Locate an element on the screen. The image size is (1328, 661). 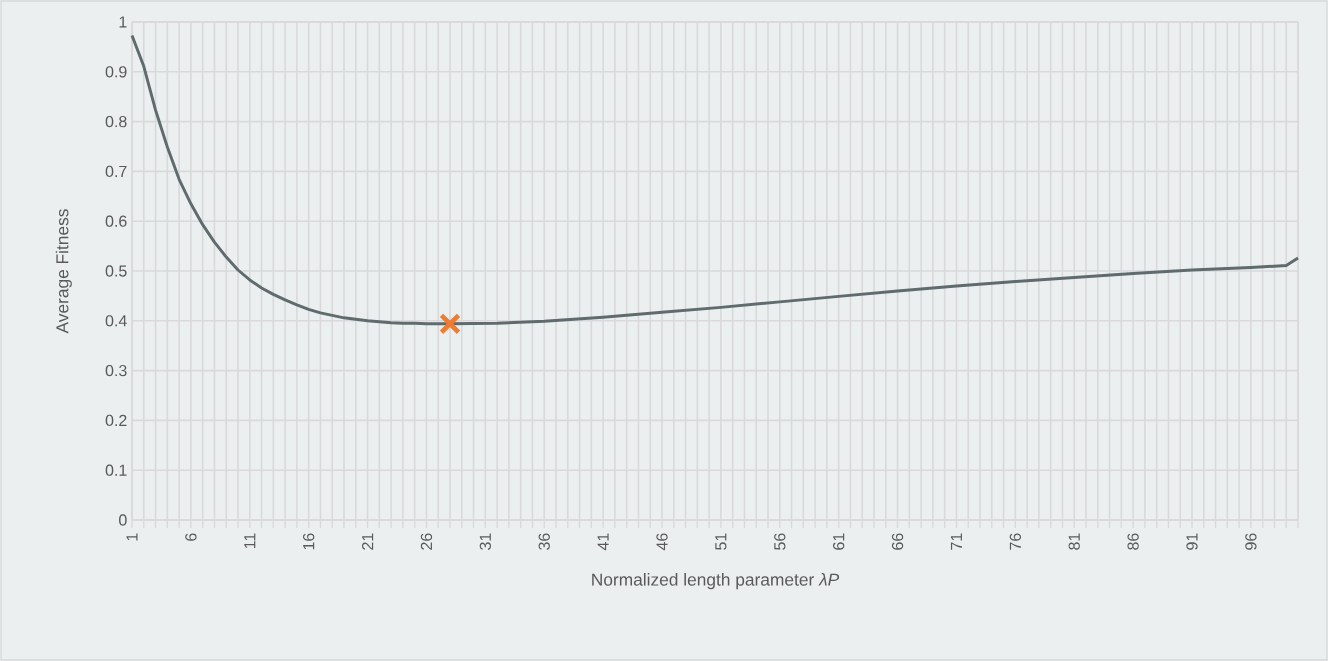
x-tick-label: 31 is located at coordinates (485, 541).